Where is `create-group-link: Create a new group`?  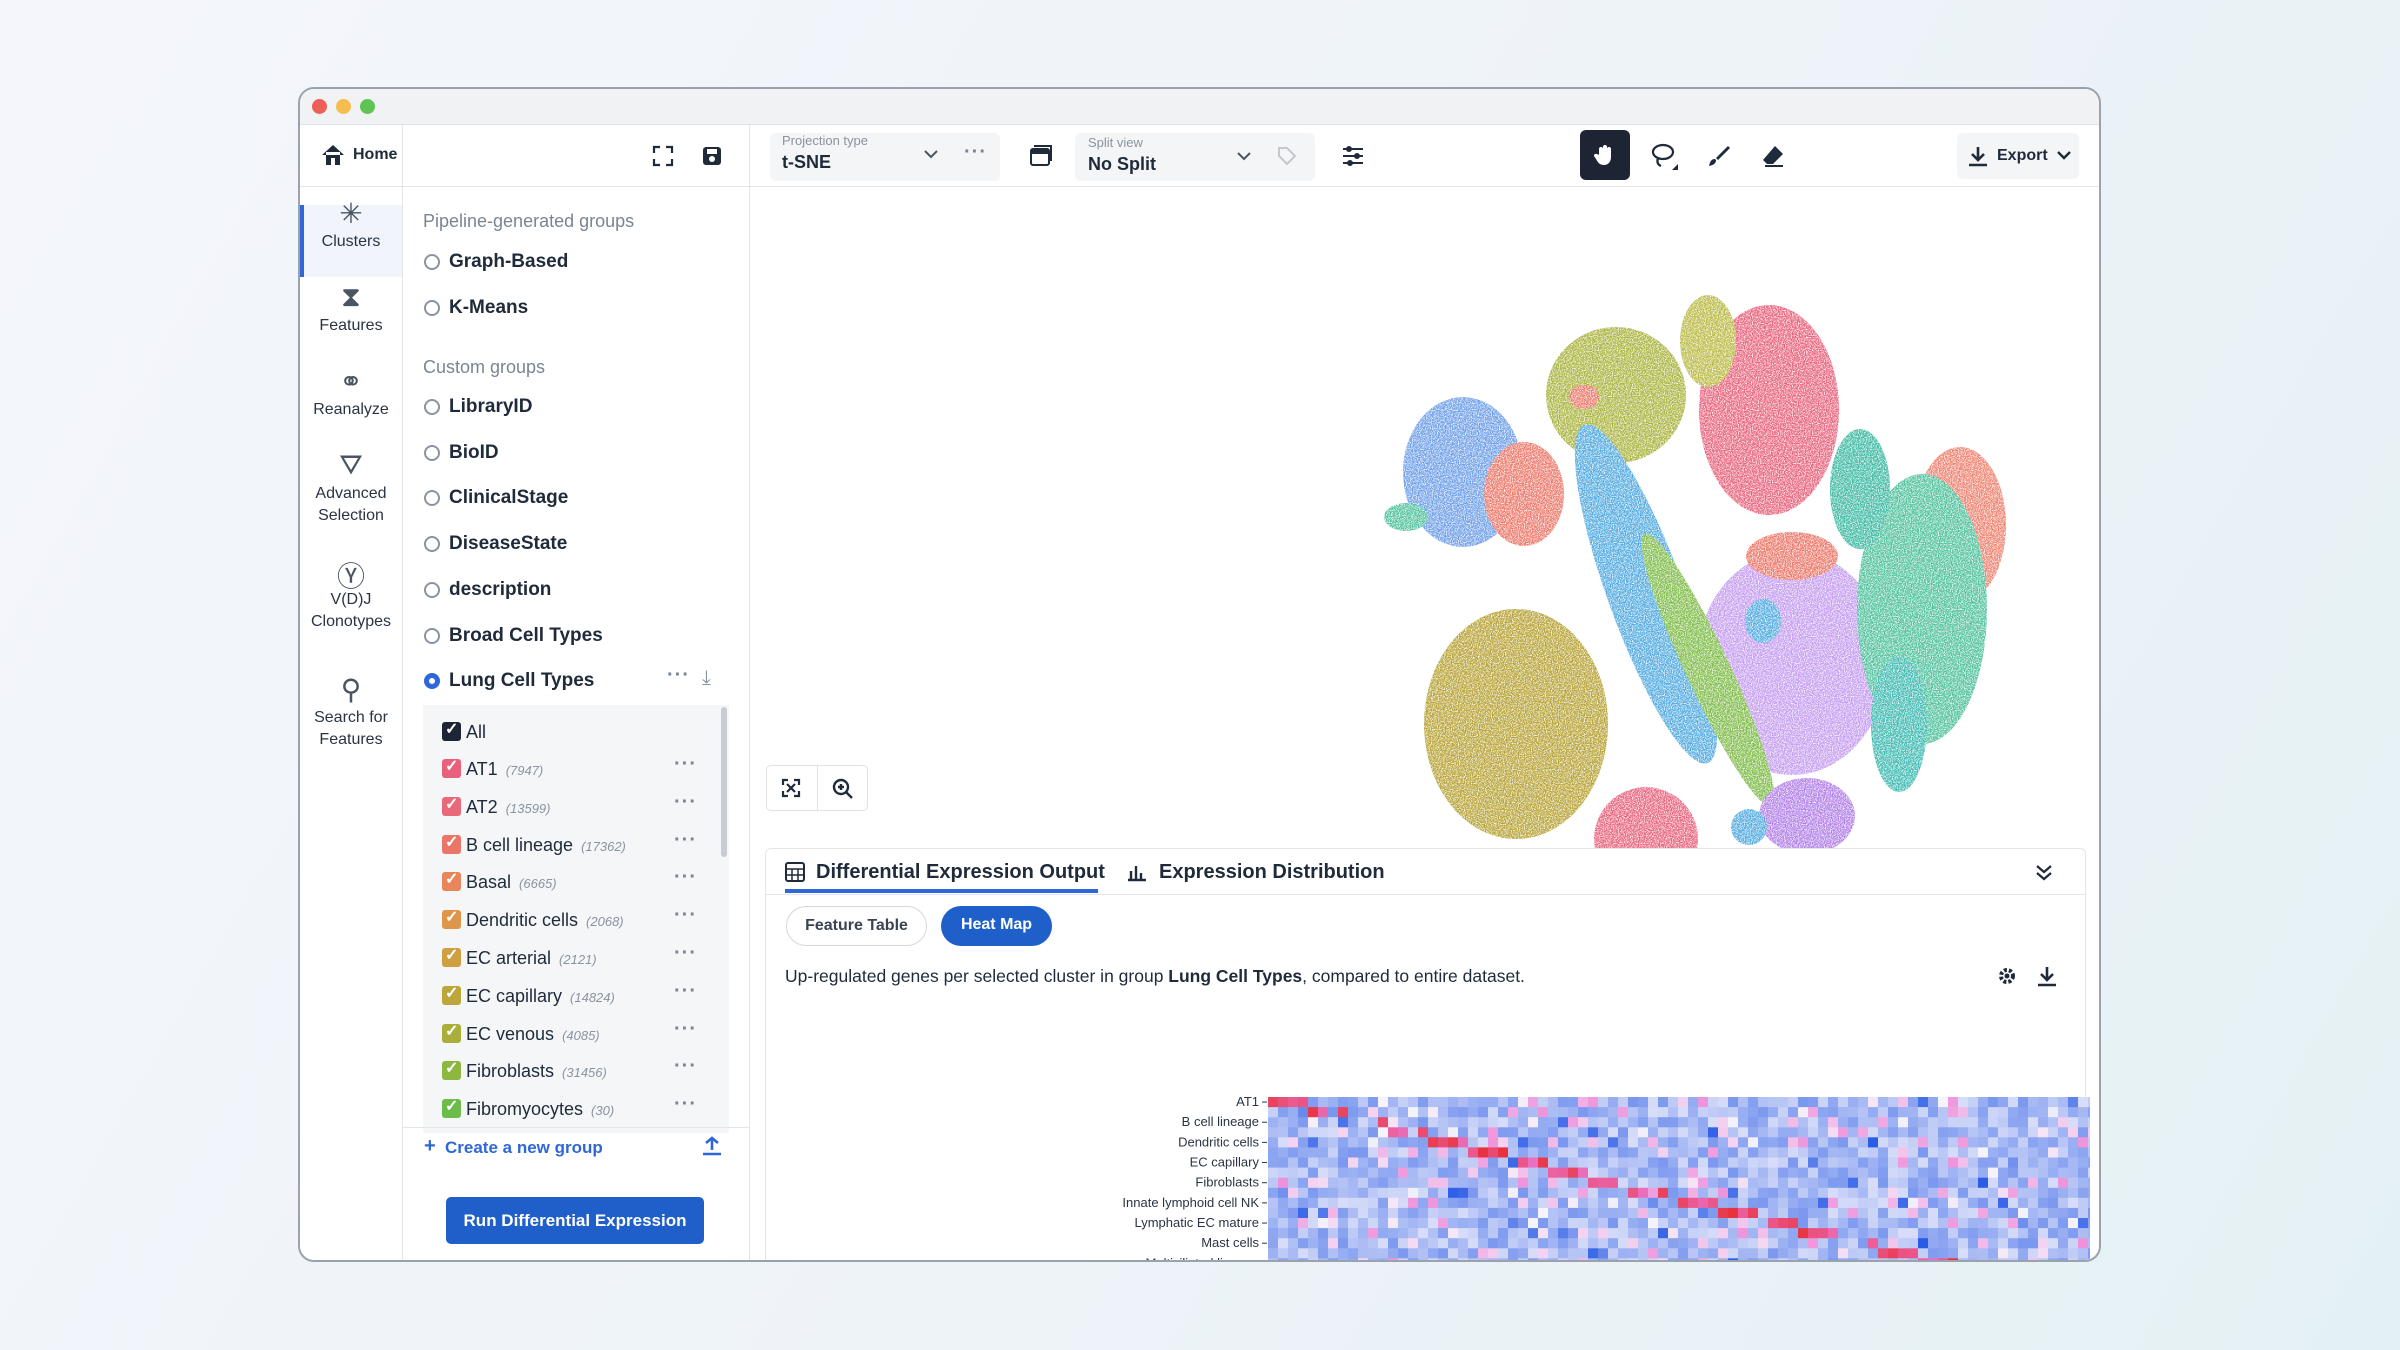
create-group-link: Create a new group is located at coordinates (524, 1147).